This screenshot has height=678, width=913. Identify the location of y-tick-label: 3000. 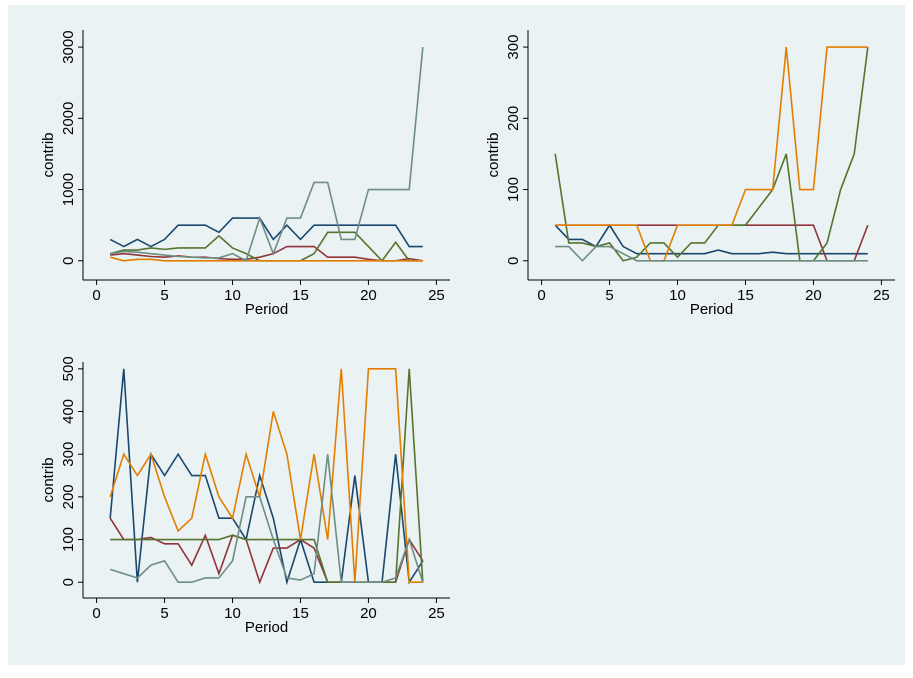
(68, 46).